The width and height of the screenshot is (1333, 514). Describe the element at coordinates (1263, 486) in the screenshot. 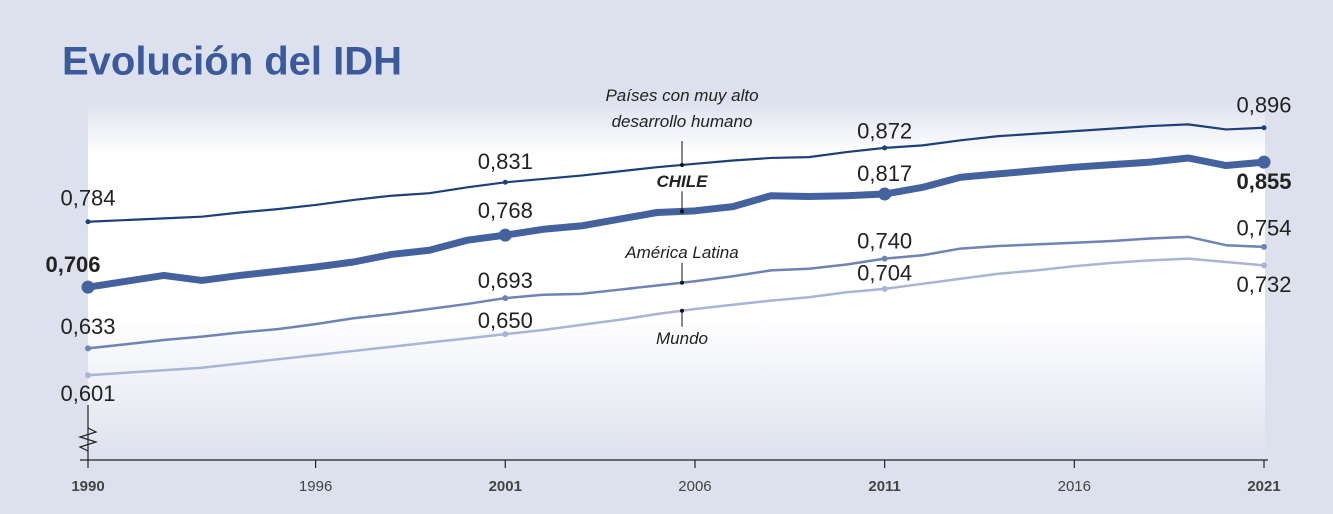

I see `x-tick-label: 2021` at that location.